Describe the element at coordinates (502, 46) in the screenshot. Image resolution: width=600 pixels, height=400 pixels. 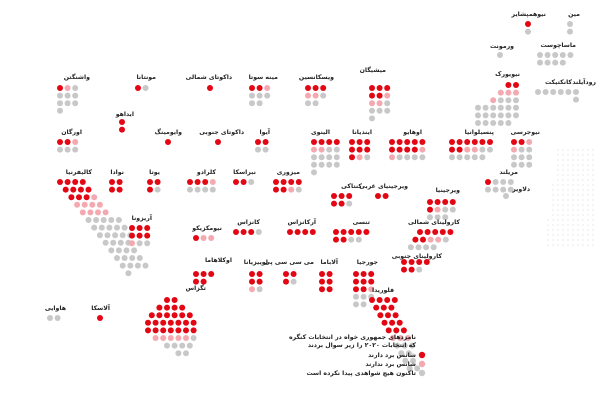
I see `state-label: ورمونت` at that location.